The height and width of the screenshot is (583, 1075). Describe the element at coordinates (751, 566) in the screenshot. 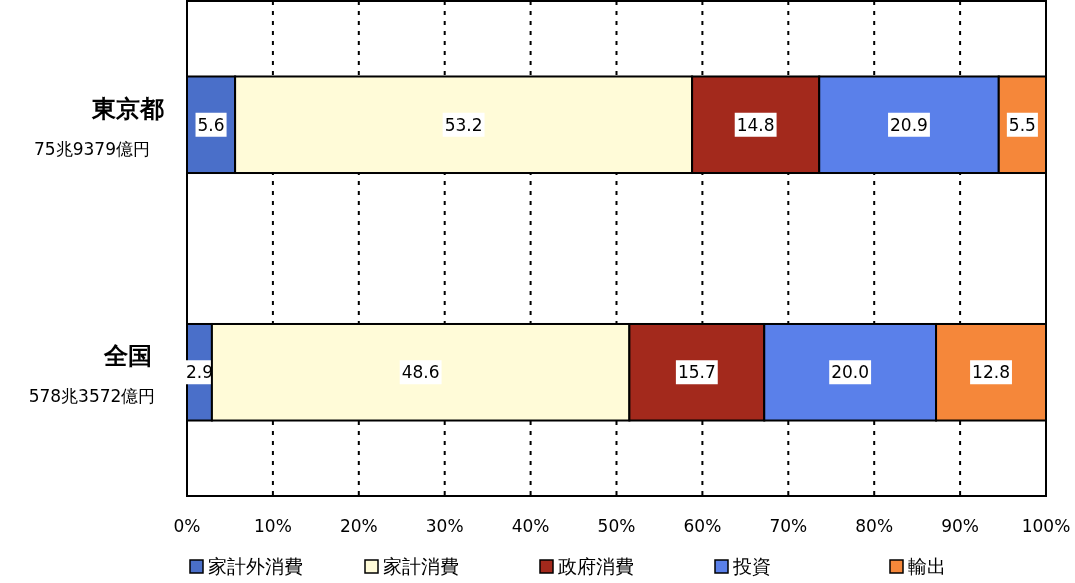

I see `legend-label: 投資` at that location.